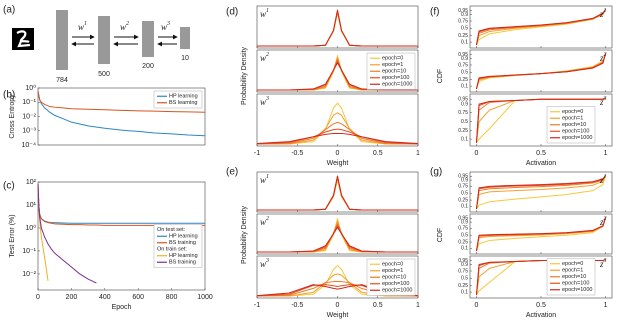 This screenshot has height=320, width=640. I want to click on legend-label: epoch=100, so click(575, 132).